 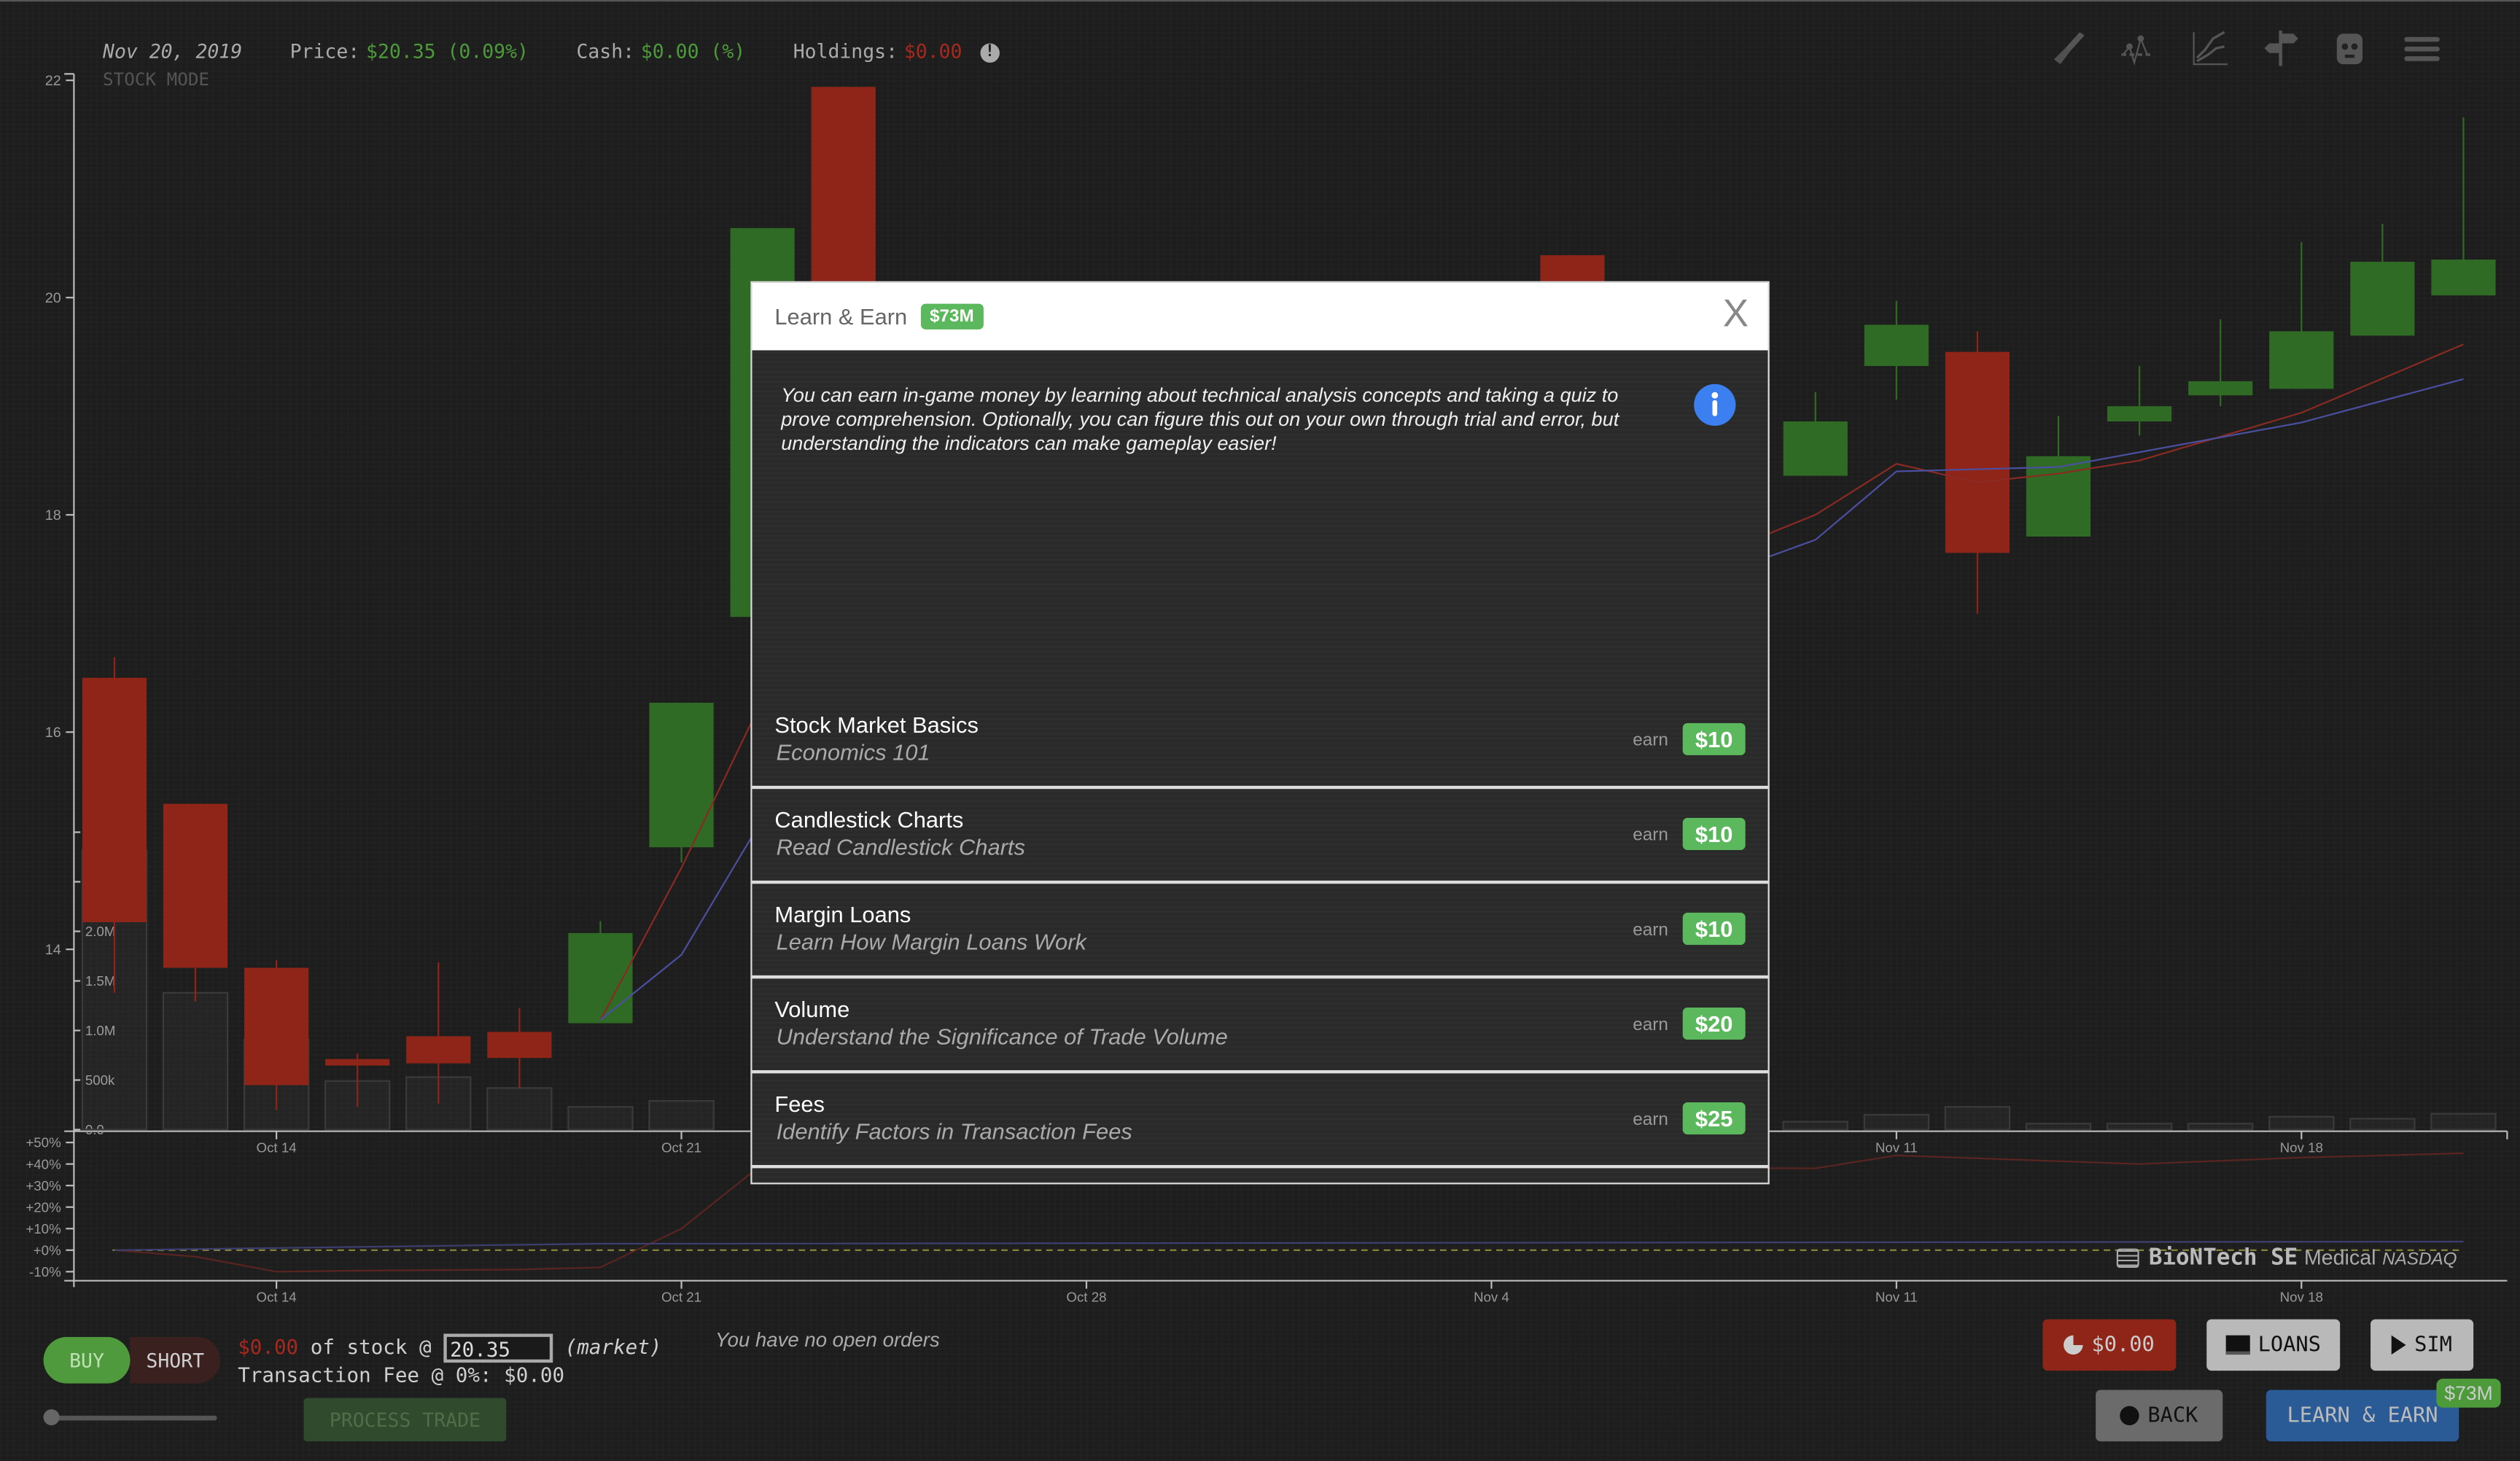 I want to click on transaction-fee: Transaction Fee @ 0%: $0.00, so click(x=401, y=1375).